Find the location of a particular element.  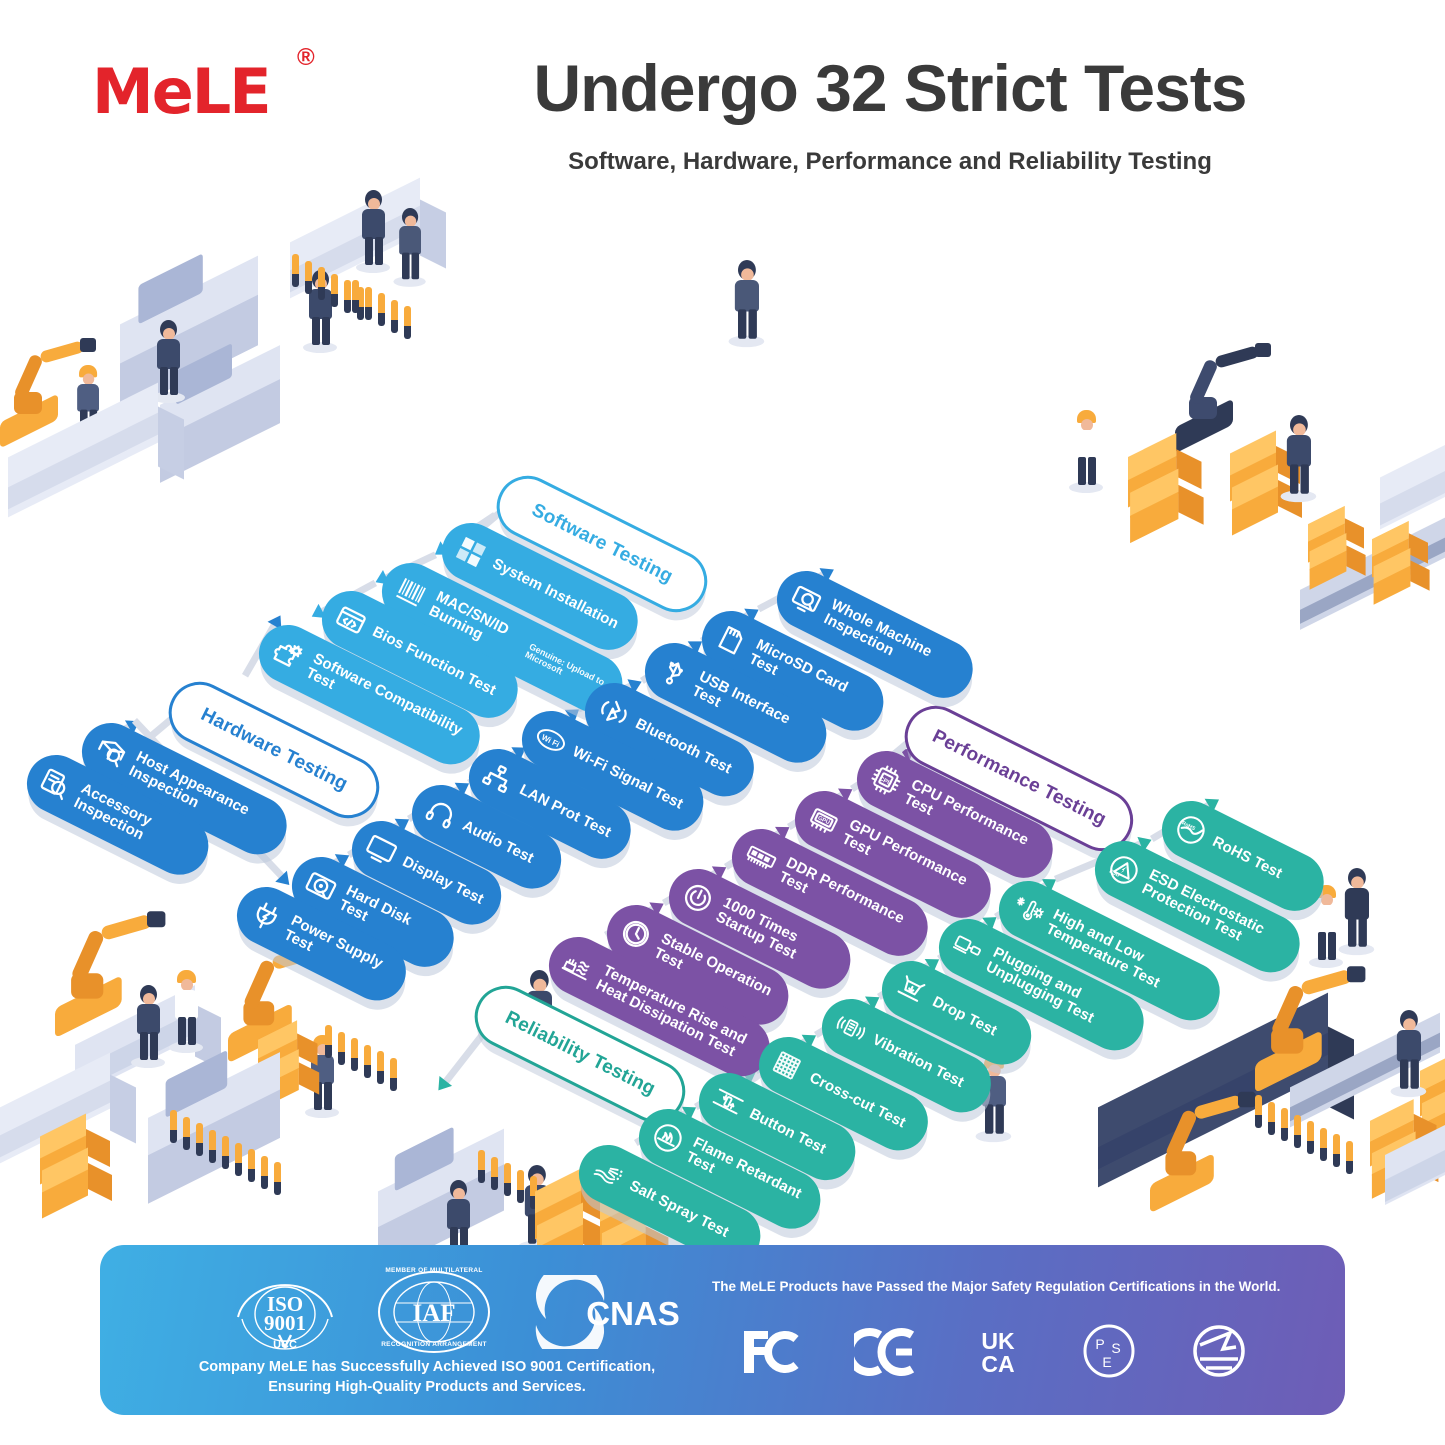

test-pill-bios-function-test: Bios Function Test is located at coordinates (420, 654).